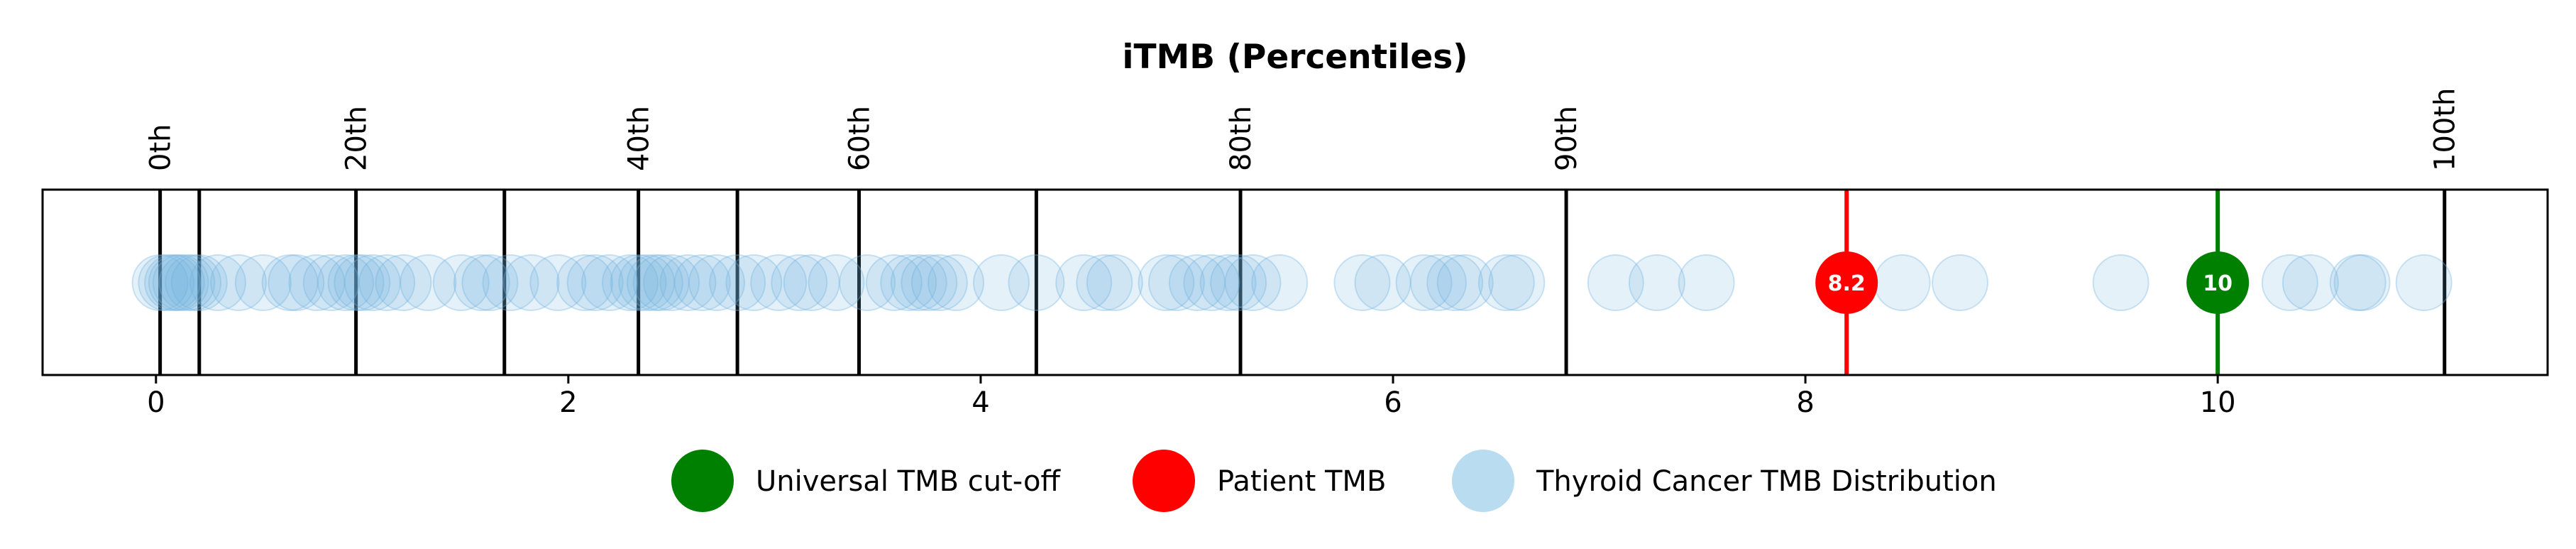 Image resolution: width=2576 pixels, height=549 pixels. I want to click on x-tick-label: 8, so click(1805, 402).